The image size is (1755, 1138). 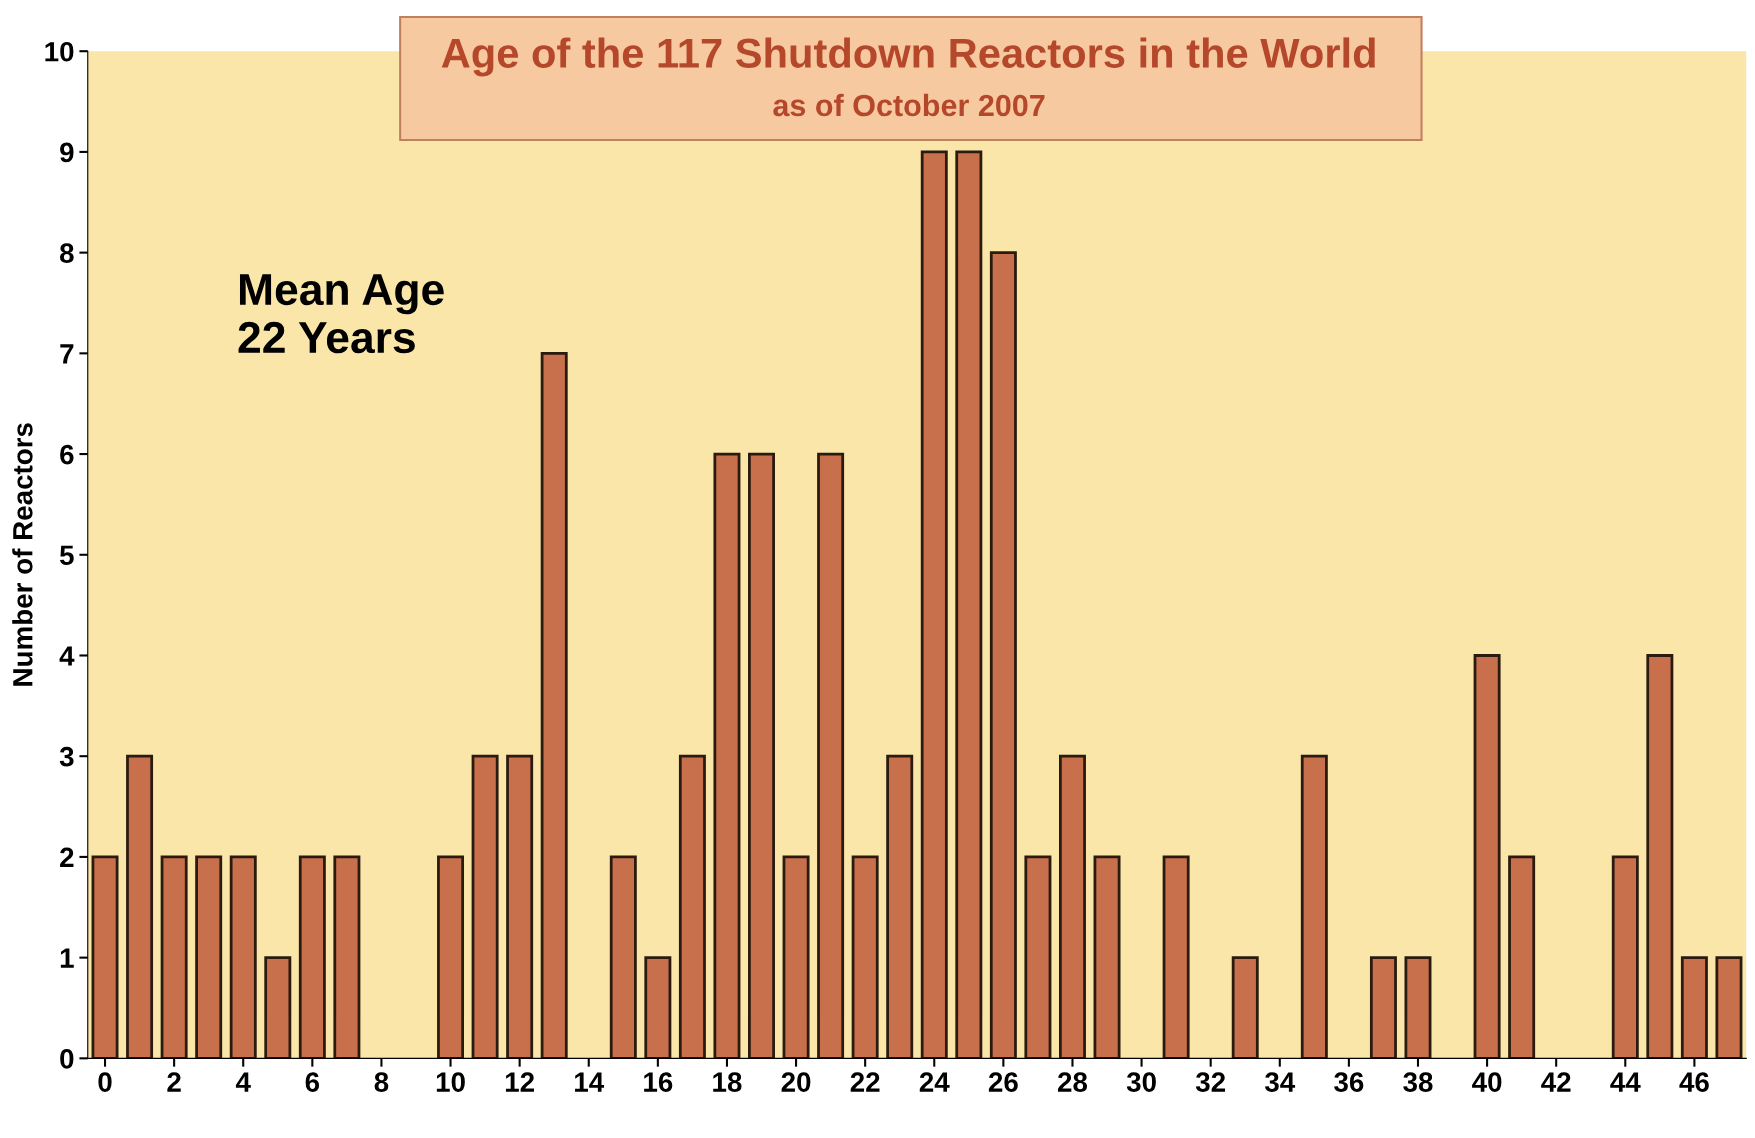 What do you see at coordinates (1694, 1082) in the screenshot?
I see `x-tick-label: 46` at bounding box center [1694, 1082].